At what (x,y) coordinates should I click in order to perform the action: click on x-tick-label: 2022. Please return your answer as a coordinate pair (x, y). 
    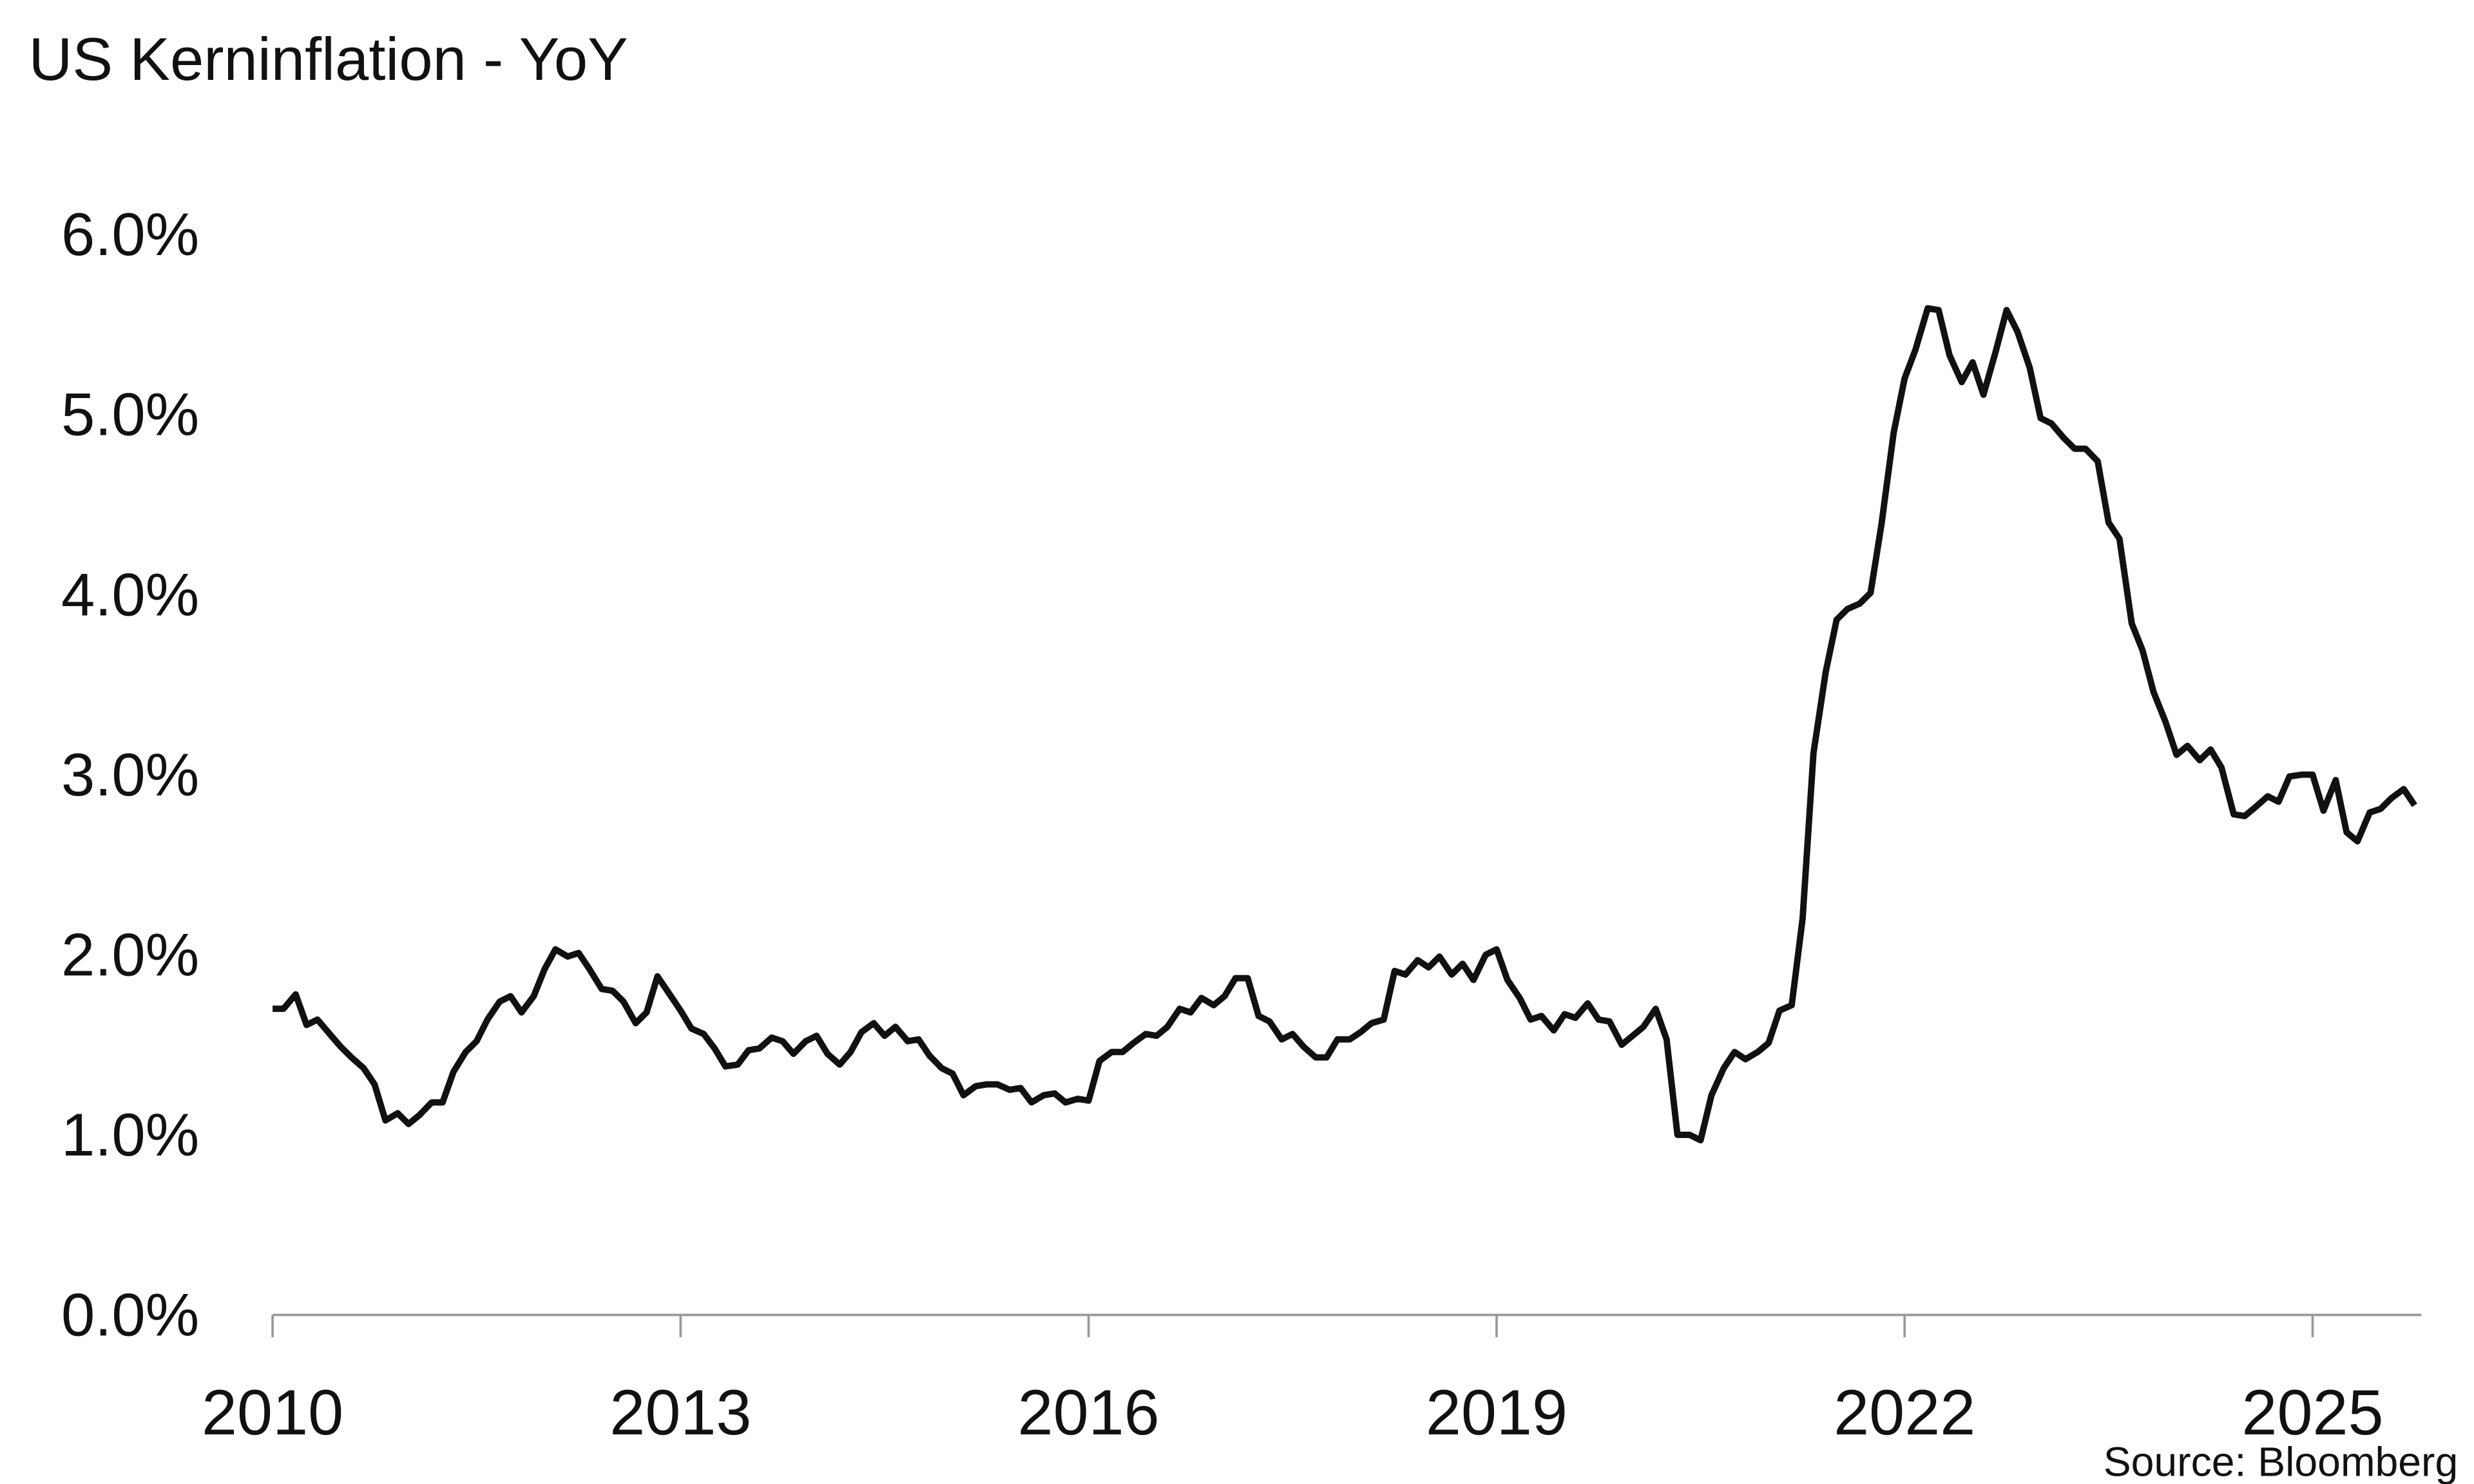
    Looking at the image, I should click on (1904, 1412).